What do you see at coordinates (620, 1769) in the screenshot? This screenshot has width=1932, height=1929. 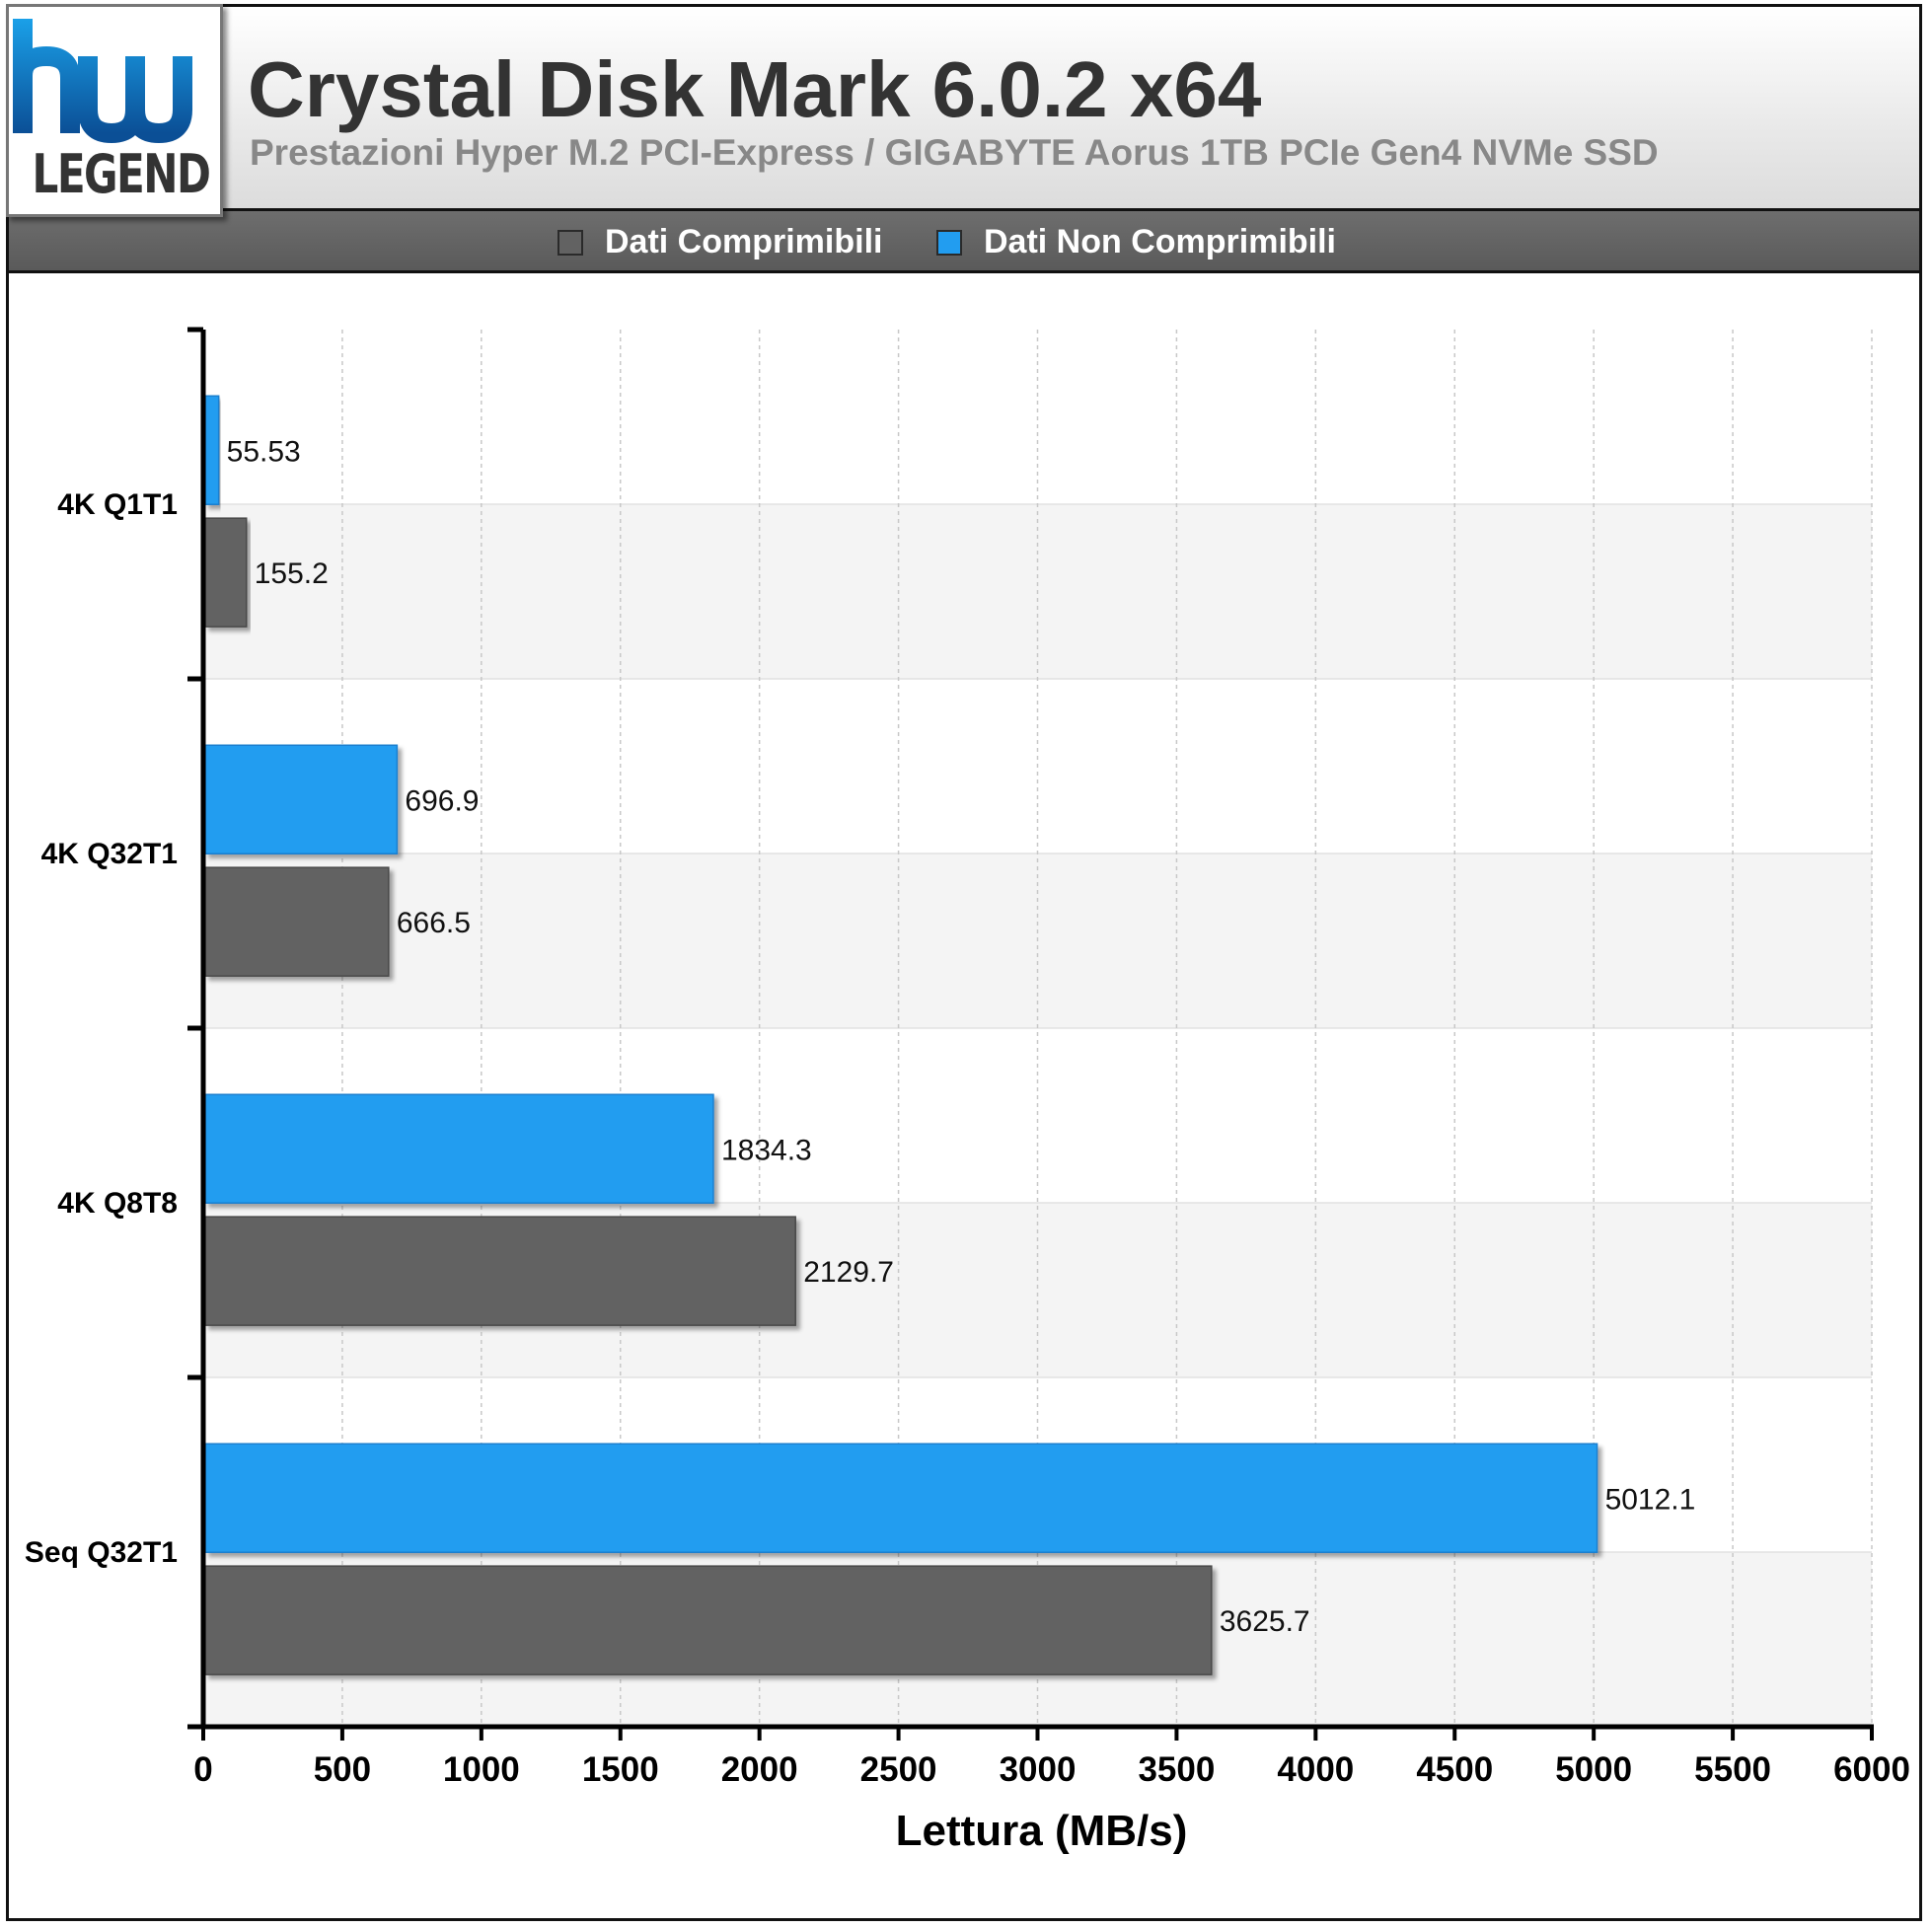 I see `x-tick-label: 1500` at bounding box center [620, 1769].